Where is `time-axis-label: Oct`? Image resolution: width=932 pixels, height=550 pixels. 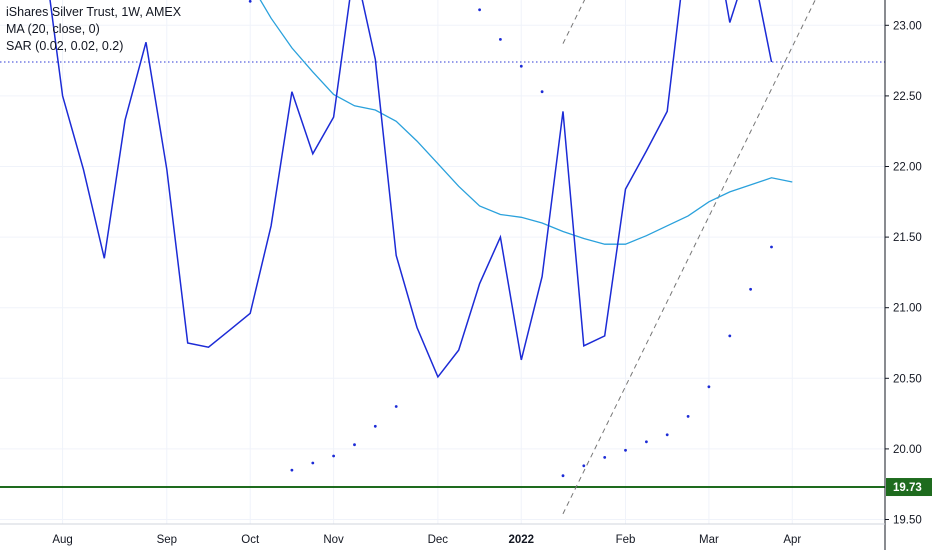 time-axis-label: Oct is located at coordinates (250, 540).